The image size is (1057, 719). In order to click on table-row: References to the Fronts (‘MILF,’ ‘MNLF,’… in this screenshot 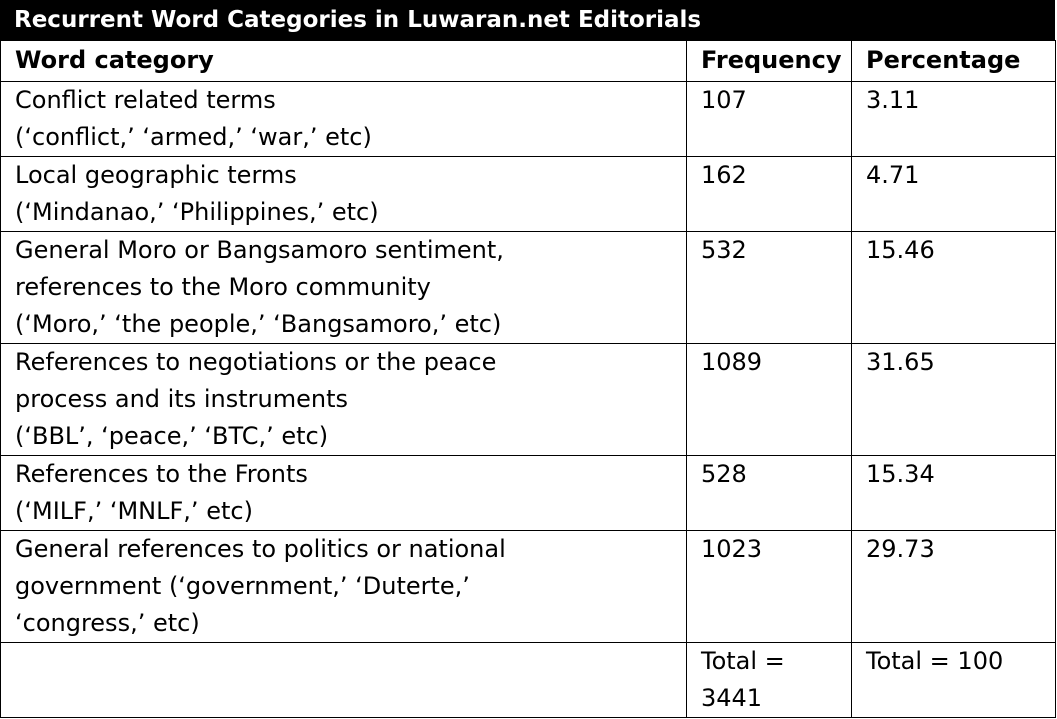, I will do `click(528, 493)`.